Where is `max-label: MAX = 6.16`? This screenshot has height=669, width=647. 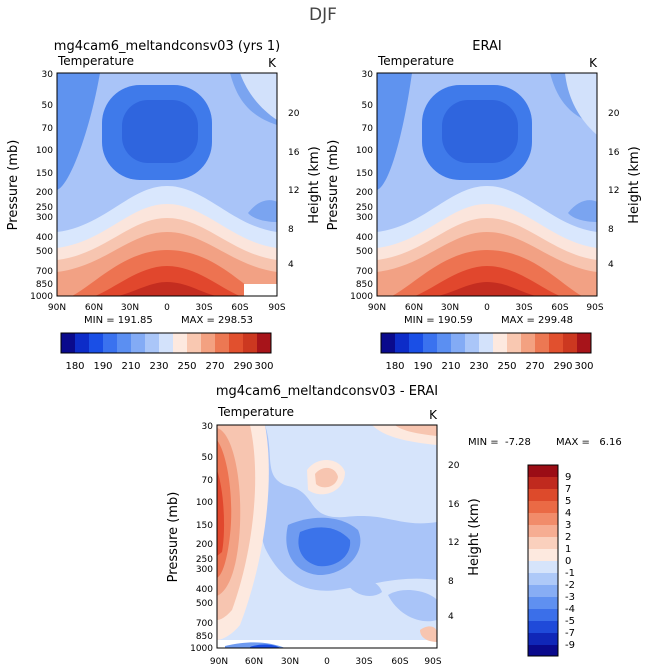
max-label: MAX = 6.16 is located at coordinates (589, 442).